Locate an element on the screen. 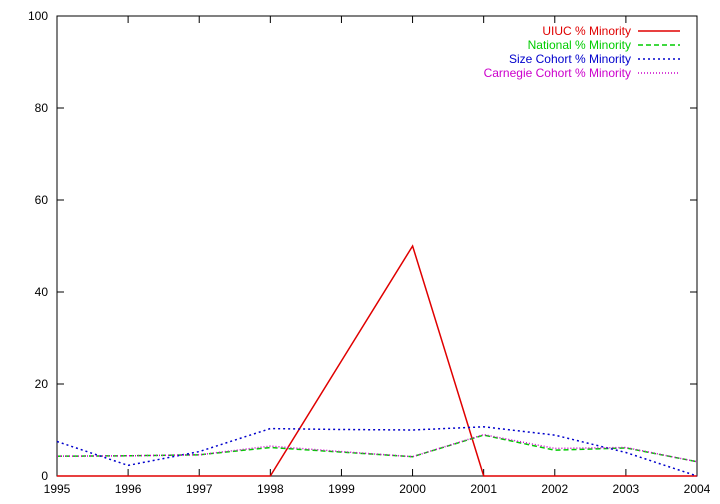 The width and height of the screenshot is (720, 504). x-tick-label: 2002 is located at coordinates (554, 489).